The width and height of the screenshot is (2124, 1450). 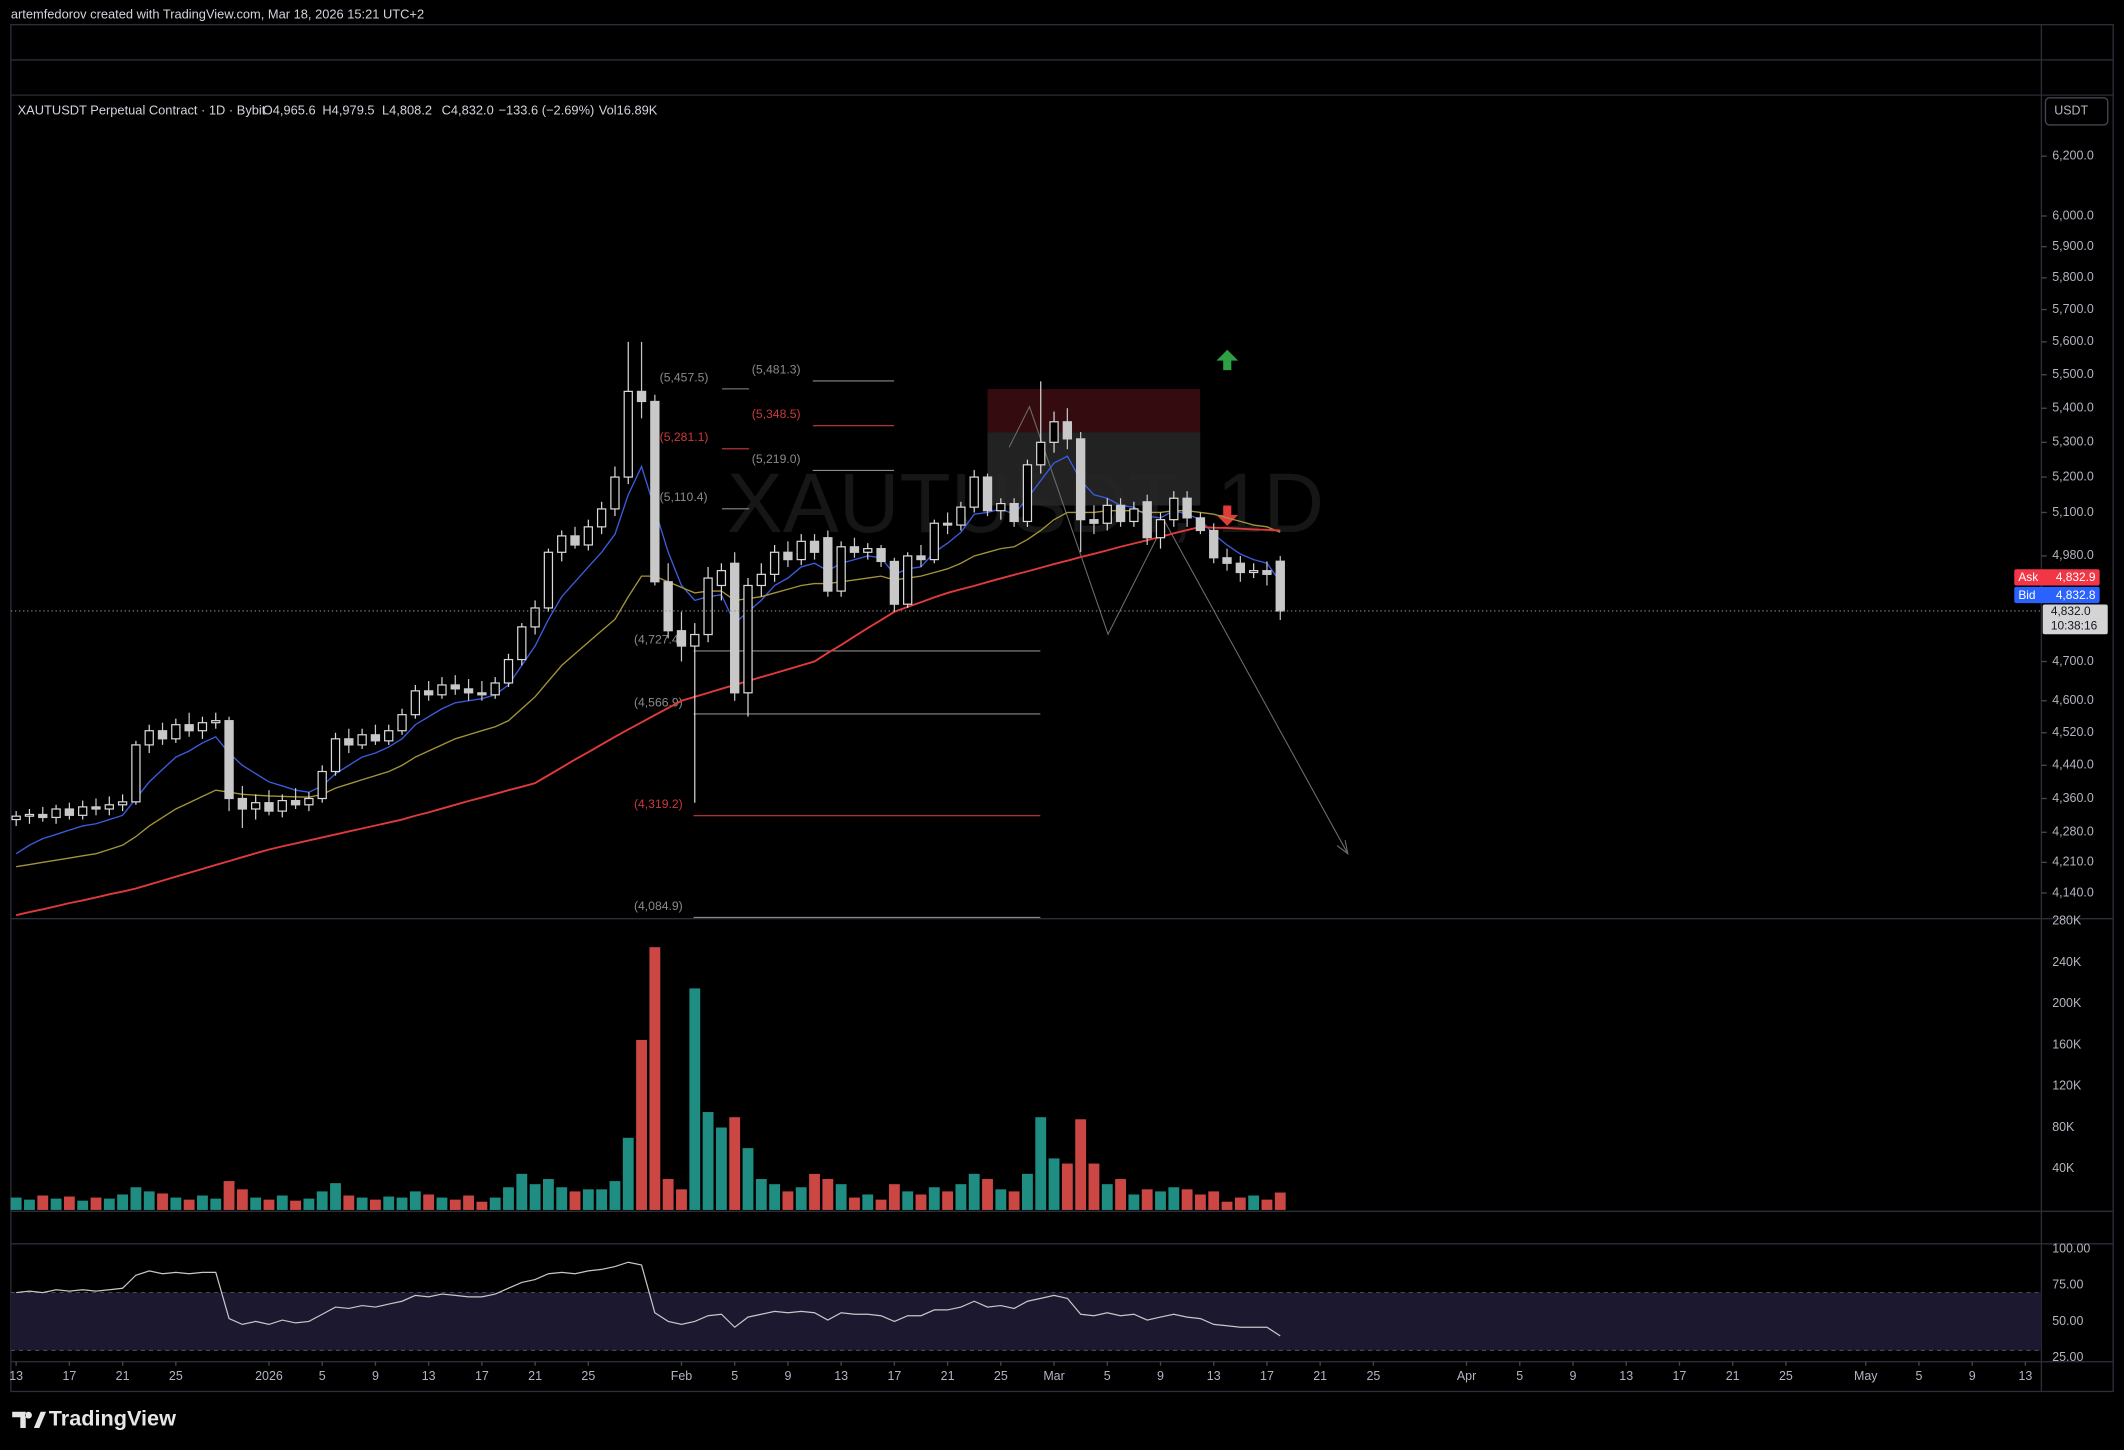 I want to click on x-tick-label: 25, so click(x=1373, y=1376).